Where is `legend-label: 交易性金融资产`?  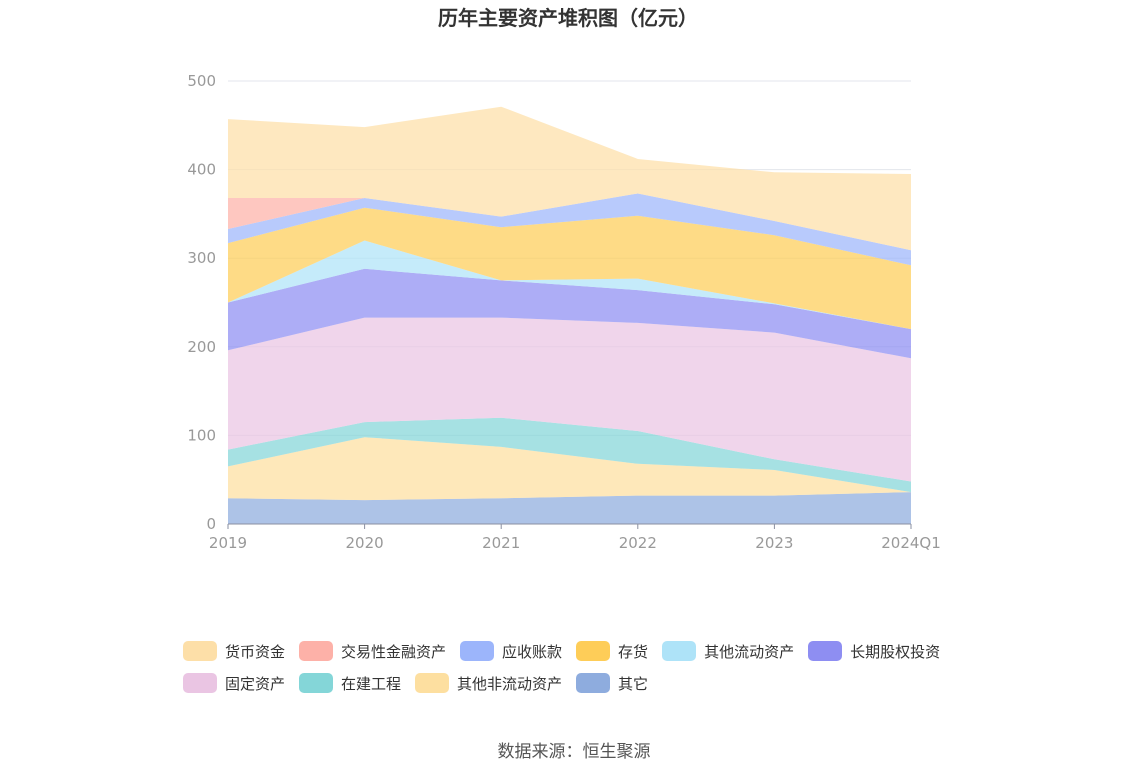 legend-label: 交易性金融资产 is located at coordinates (394, 651).